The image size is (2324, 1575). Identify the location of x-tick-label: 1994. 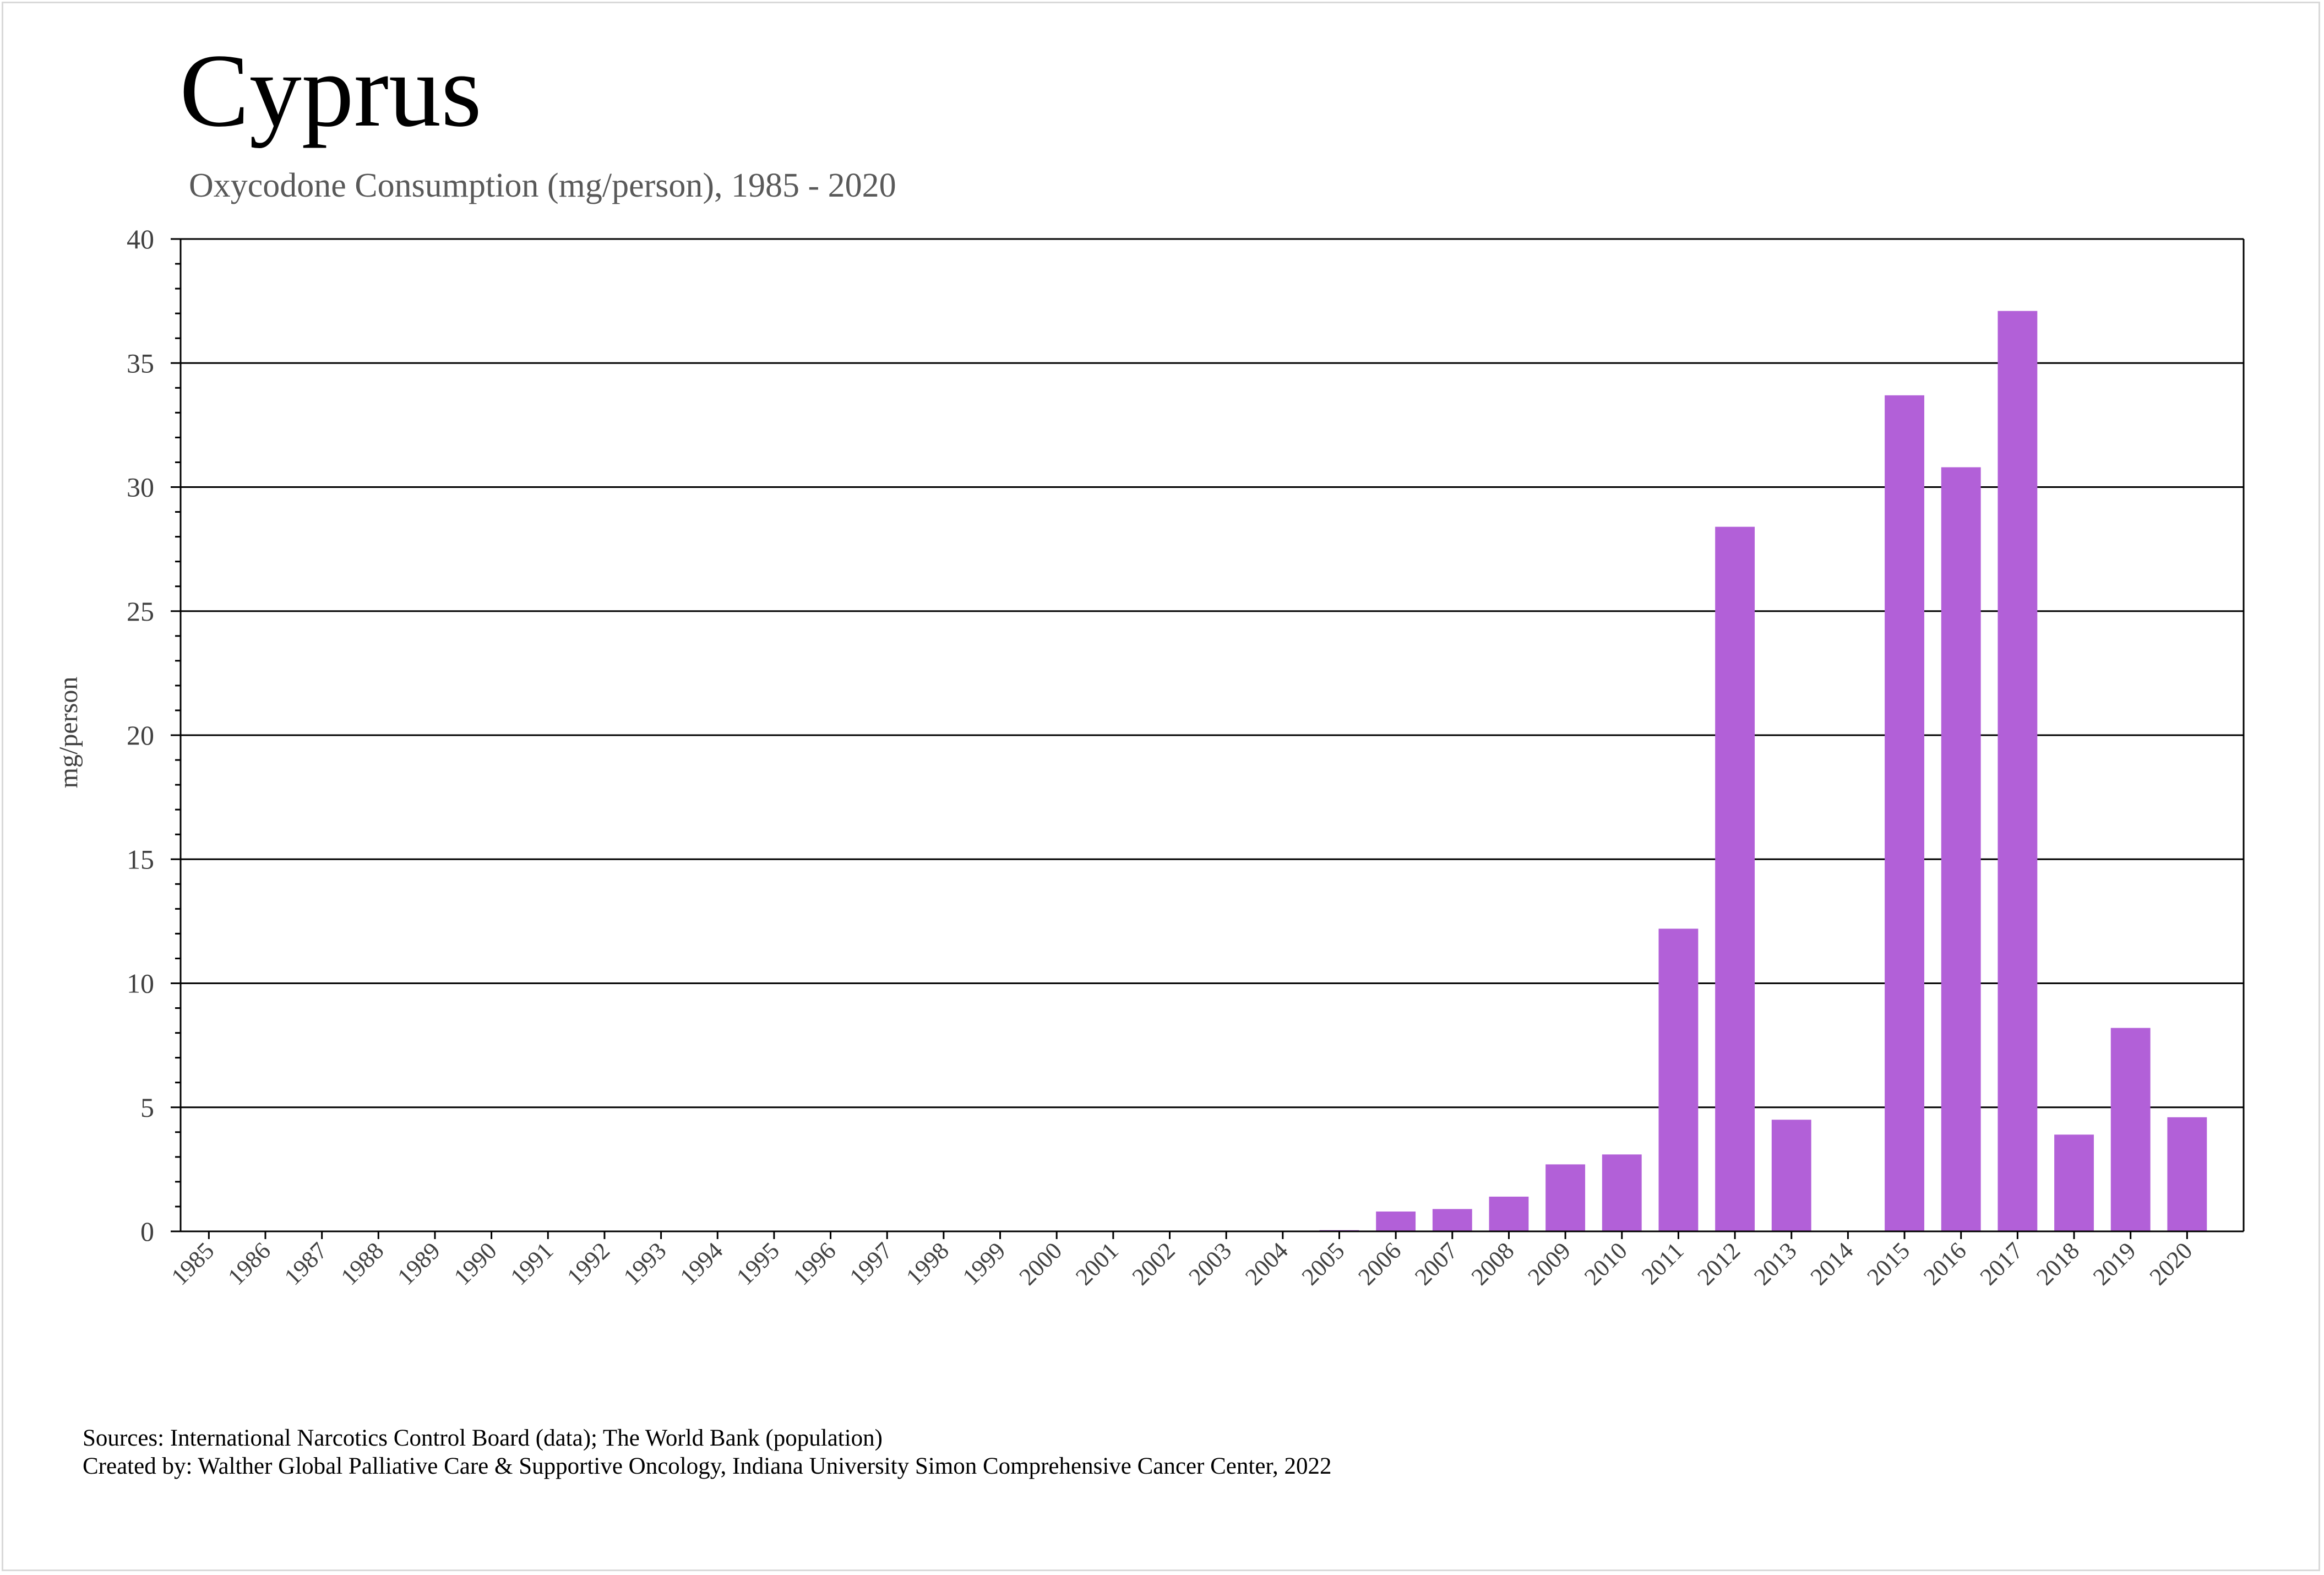
(701, 1263).